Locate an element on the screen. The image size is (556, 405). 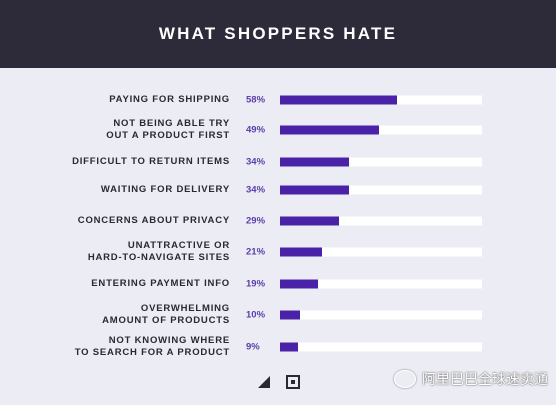
footer-logos is located at coordinates (279, 382).